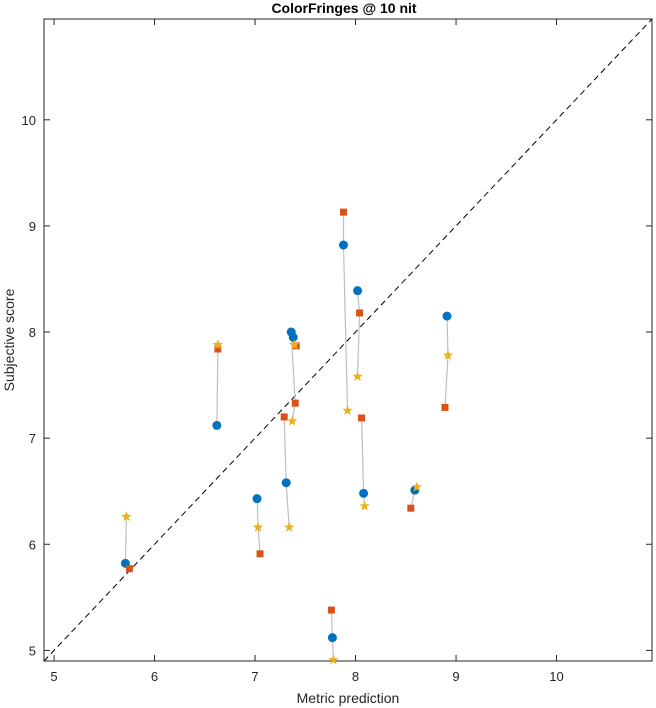 Image resolution: width=656 pixels, height=708 pixels. What do you see at coordinates (348, 698) in the screenshot?
I see `x-axis-label: Metric prediction` at bounding box center [348, 698].